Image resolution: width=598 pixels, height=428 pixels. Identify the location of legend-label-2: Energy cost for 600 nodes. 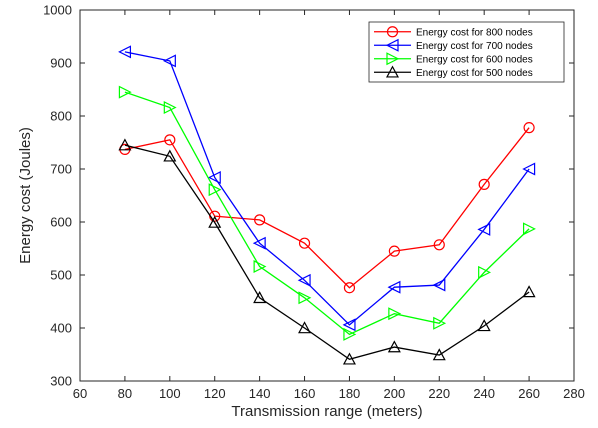
(474, 59).